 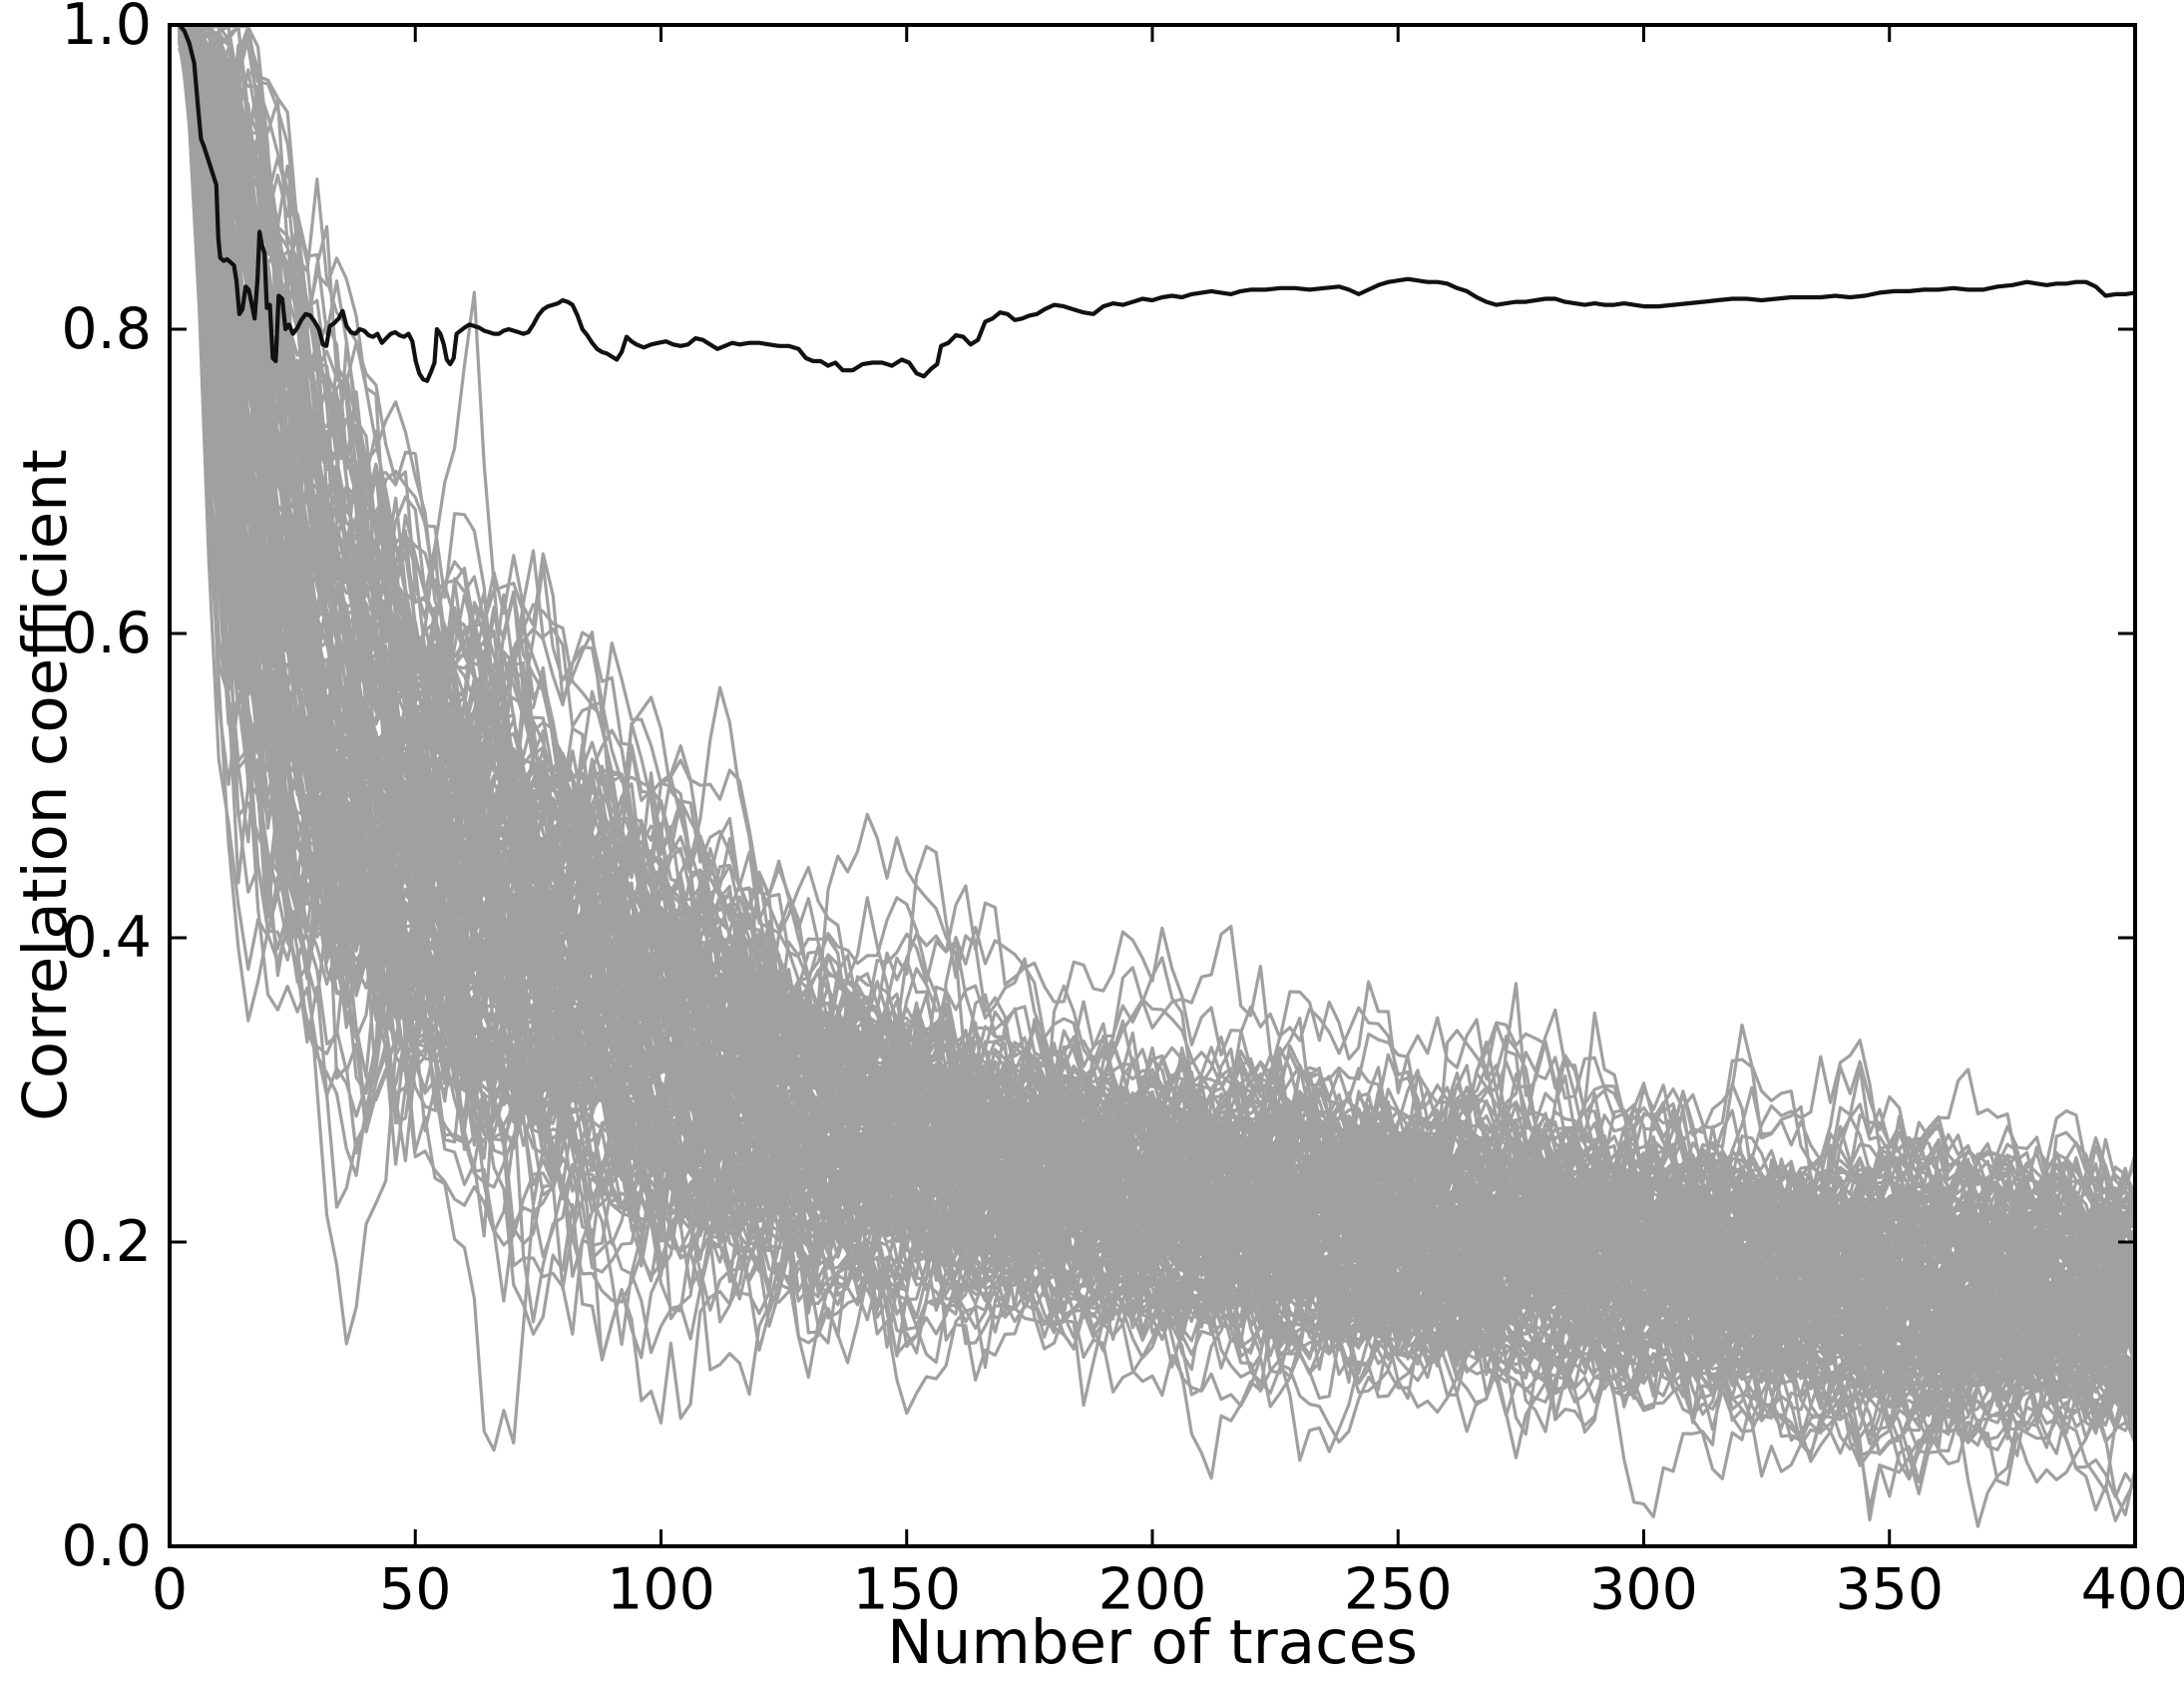 I want to click on y-tick-label: 0.6, so click(x=107, y=633).